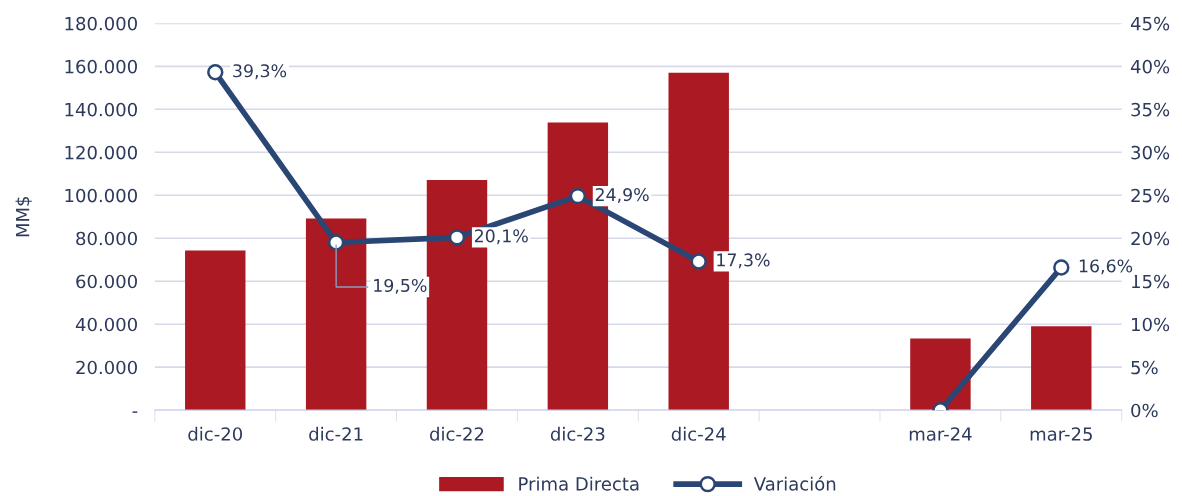  What do you see at coordinates (1150, 66) in the screenshot?
I see `y2-tick-label: 40%` at bounding box center [1150, 66].